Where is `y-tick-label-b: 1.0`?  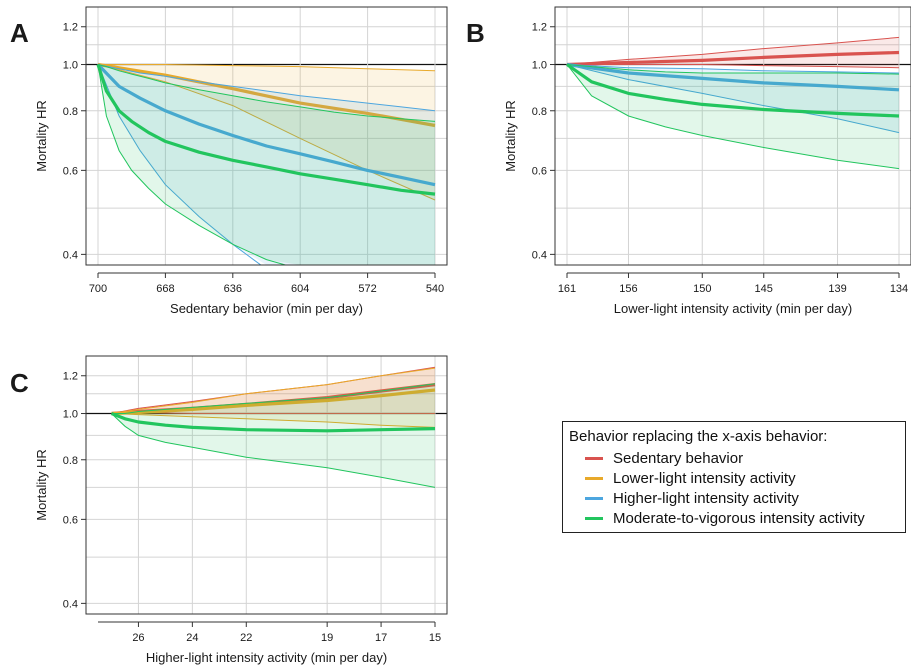 y-tick-label-b: 1.0 is located at coordinates (539, 66).